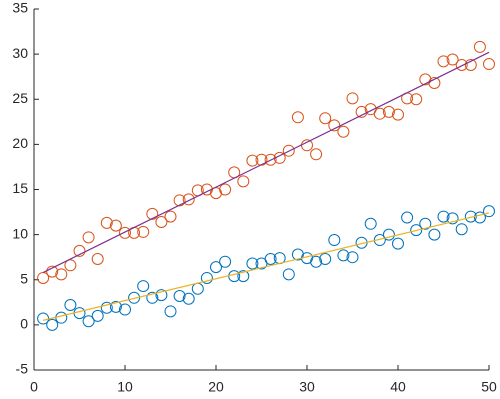  What do you see at coordinates (20, 233) in the screenshot?
I see `y-tick-label: 10` at bounding box center [20, 233].